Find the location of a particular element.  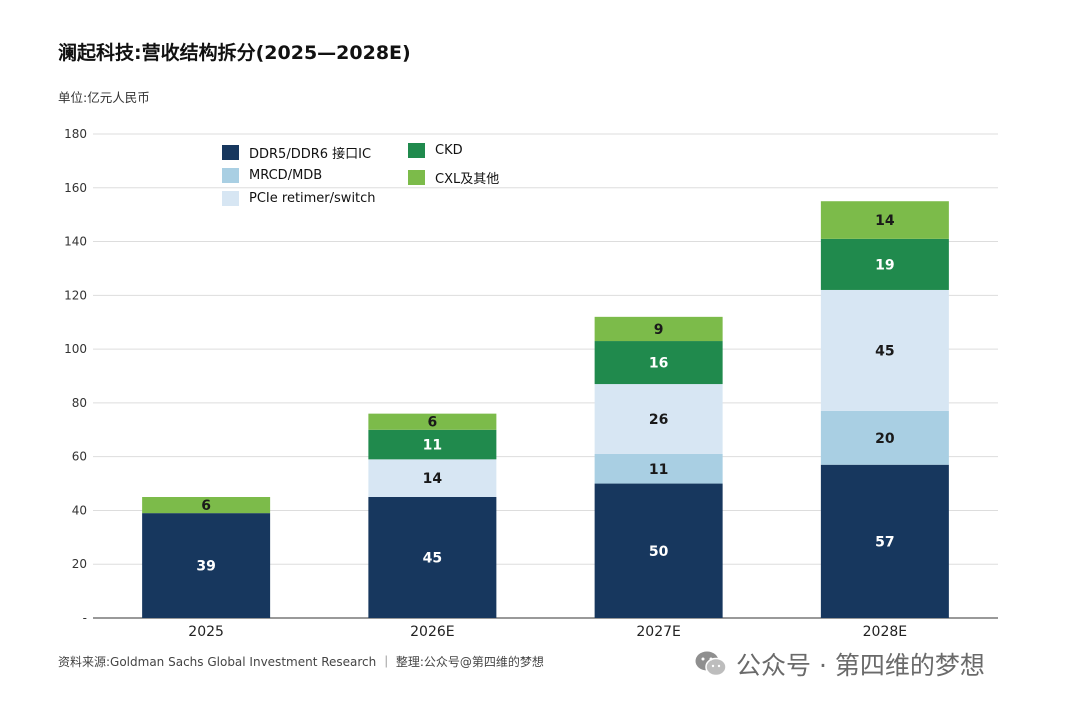

data-label: 19 is located at coordinates (884, 265).